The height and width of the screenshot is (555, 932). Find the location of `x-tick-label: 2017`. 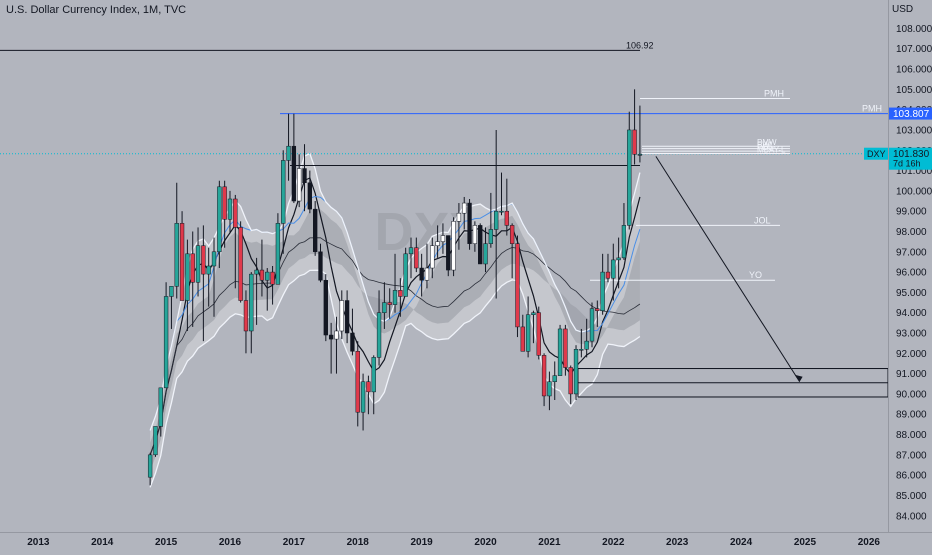

x-tick-label: 2017 is located at coordinates (294, 542).